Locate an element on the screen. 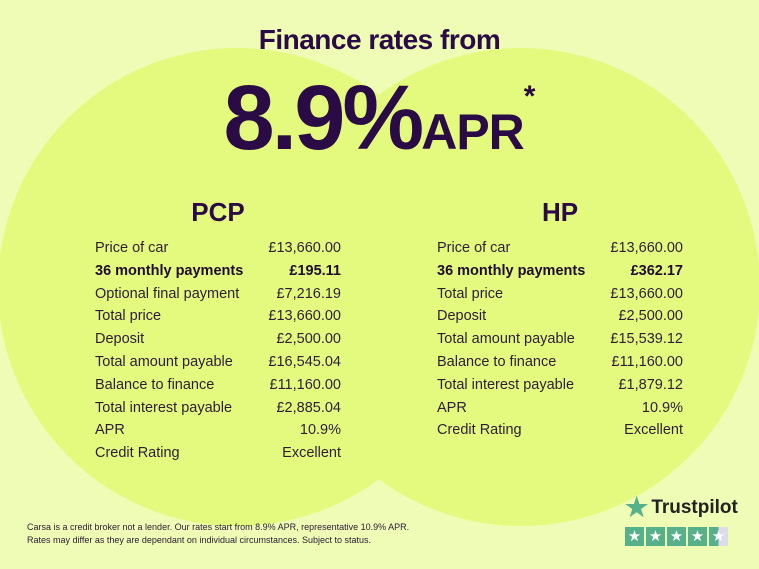 This screenshot has width=759, height=569. rate-suffix: APR is located at coordinates (473, 132).